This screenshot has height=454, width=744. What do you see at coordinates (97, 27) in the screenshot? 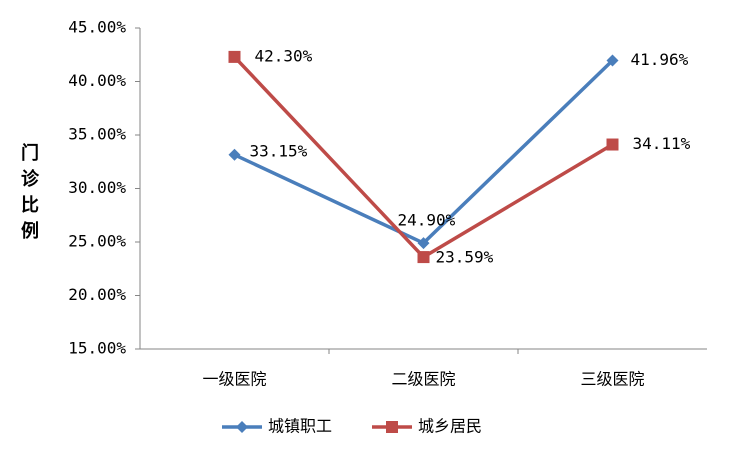
I see `y-tick-label: 45.00%` at bounding box center [97, 27].